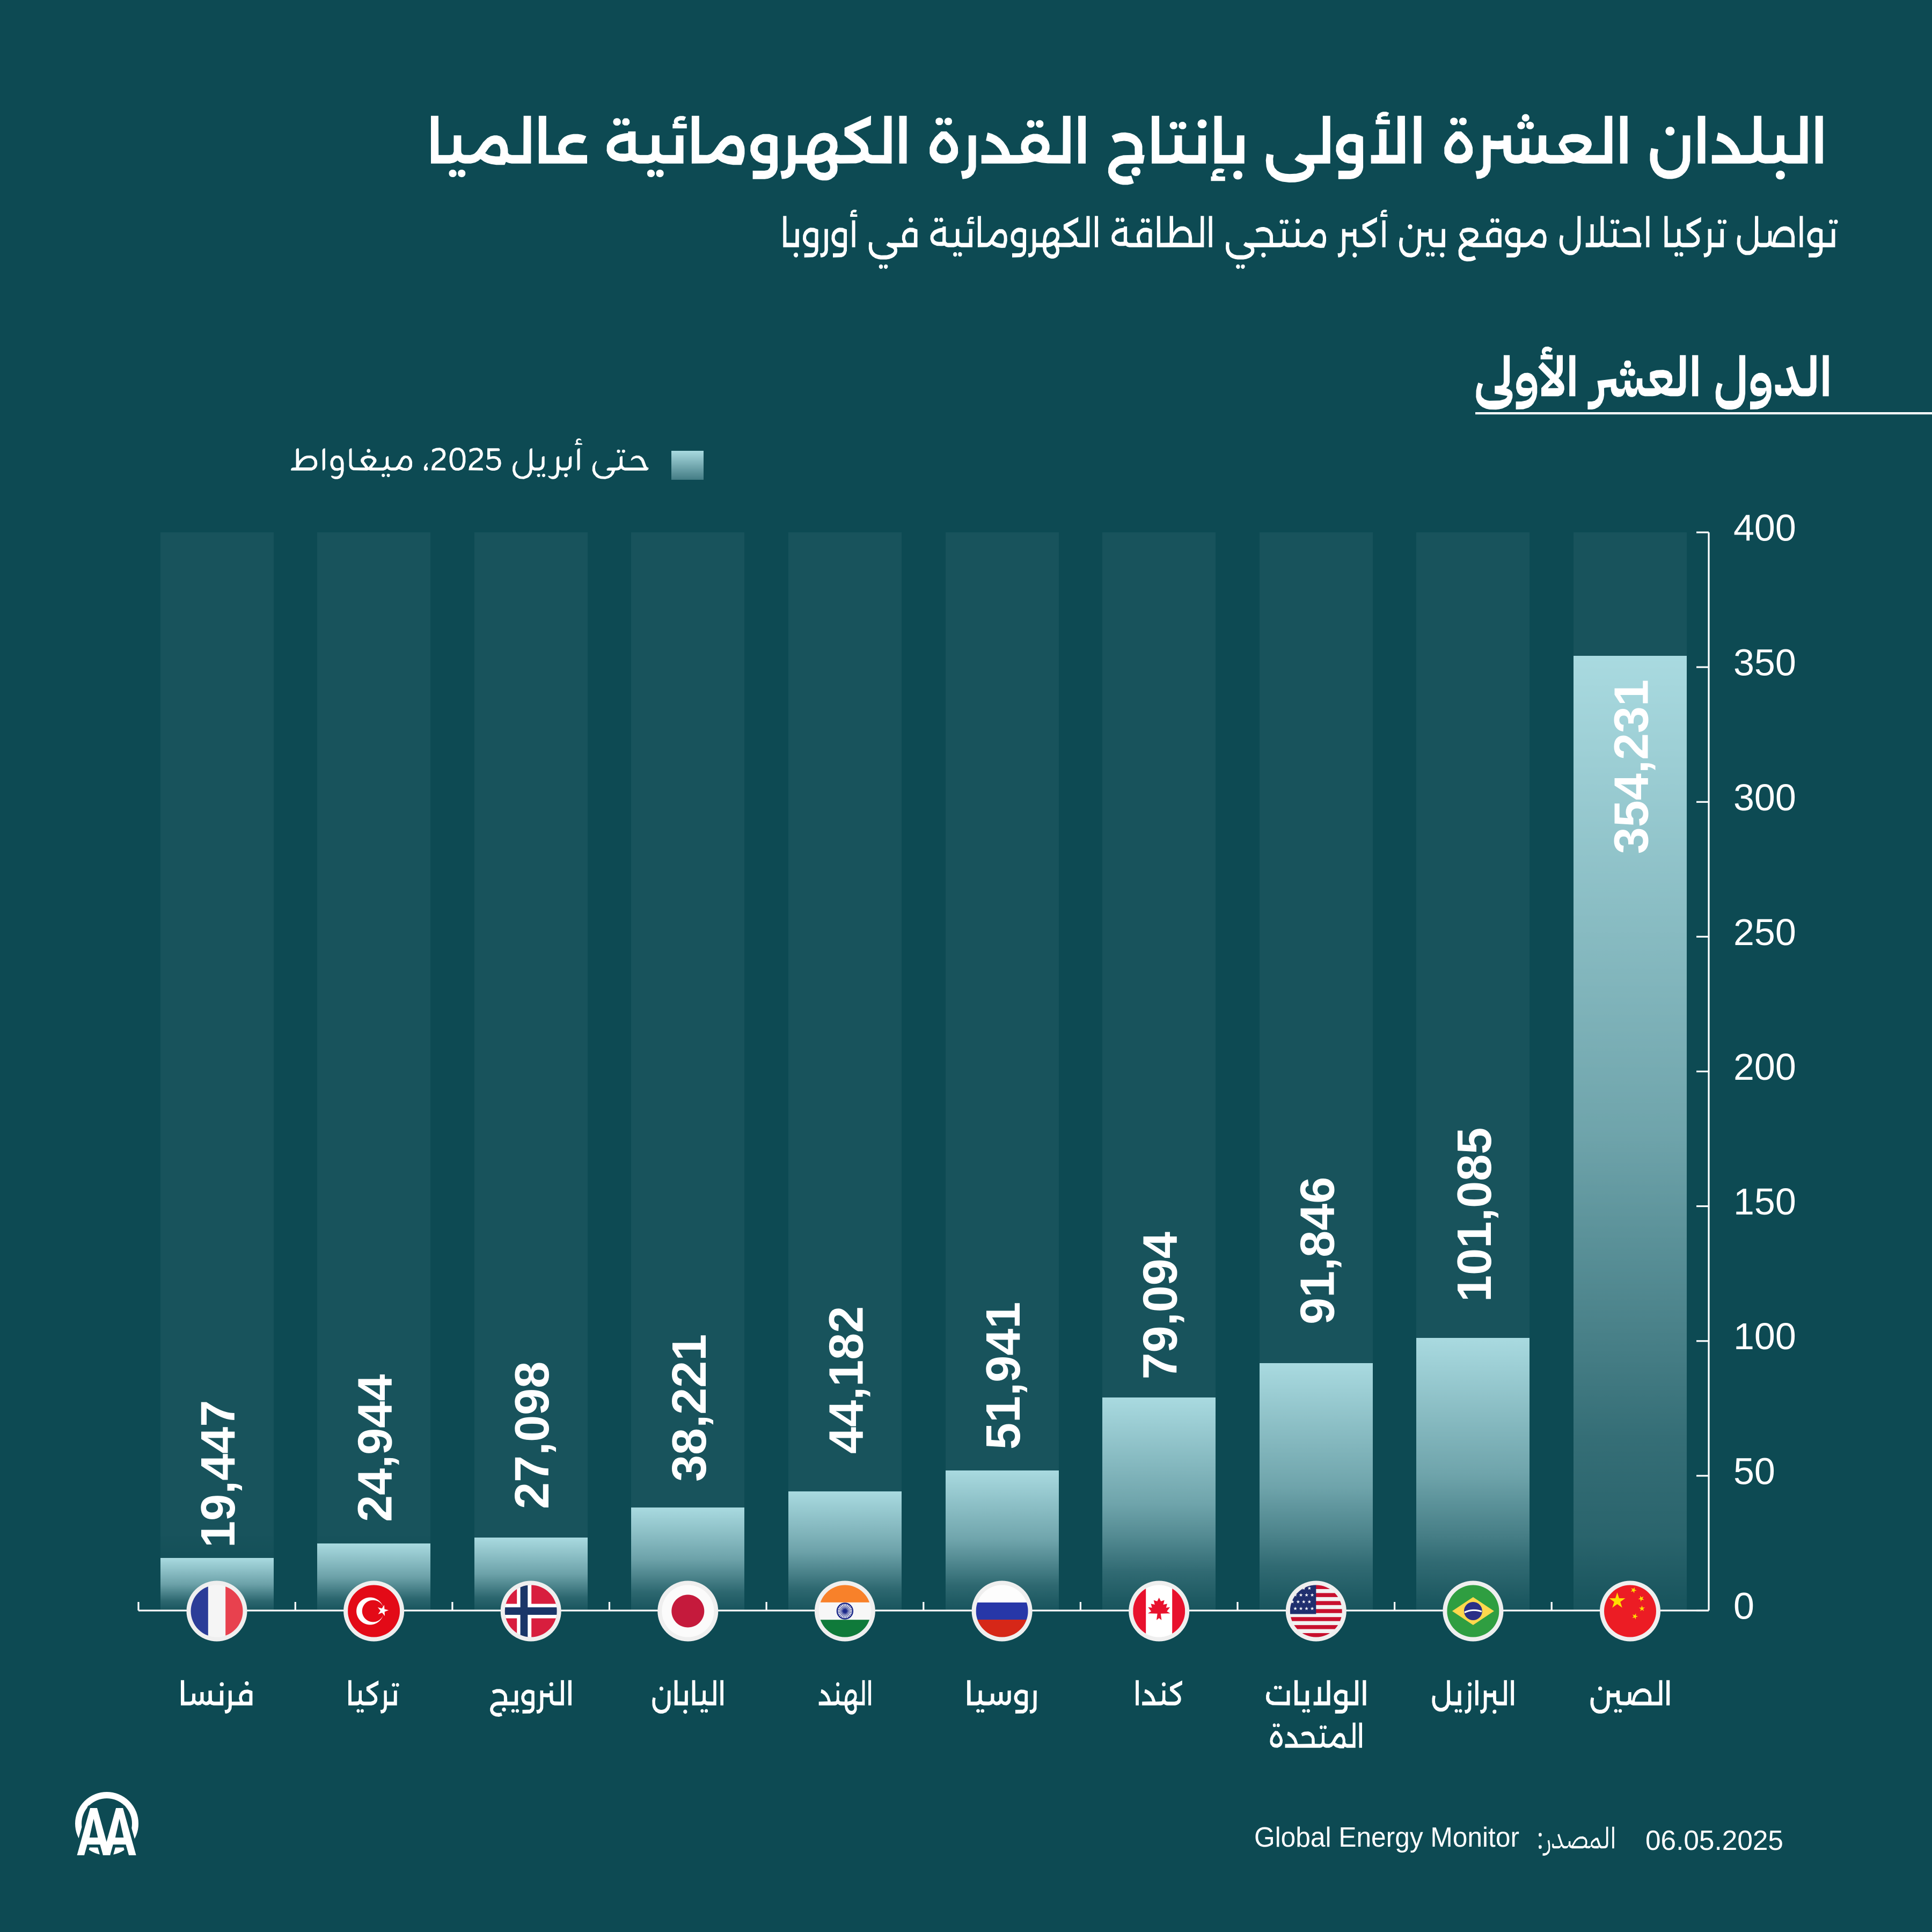 This screenshot has height=1932, width=1932. Describe the element at coordinates (1764, 1067) in the screenshot. I see `svg-text: 200` at that location.